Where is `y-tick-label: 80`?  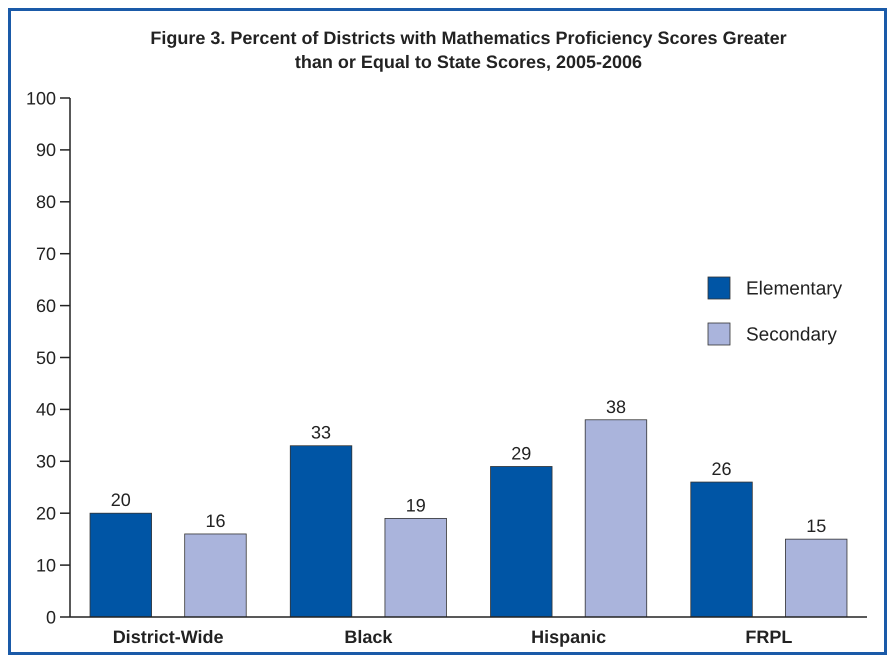
y-tick-label: 80 is located at coordinates (46, 202).